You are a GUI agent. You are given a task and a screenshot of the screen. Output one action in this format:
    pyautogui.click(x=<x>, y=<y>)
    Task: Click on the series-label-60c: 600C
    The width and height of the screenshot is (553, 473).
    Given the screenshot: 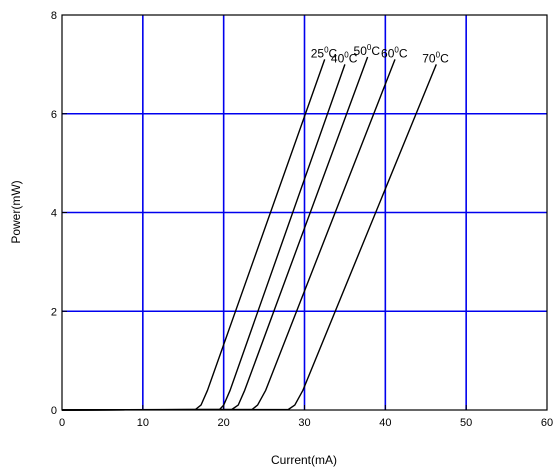 What is the action you would take?
    pyautogui.click(x=394, y=52)
    